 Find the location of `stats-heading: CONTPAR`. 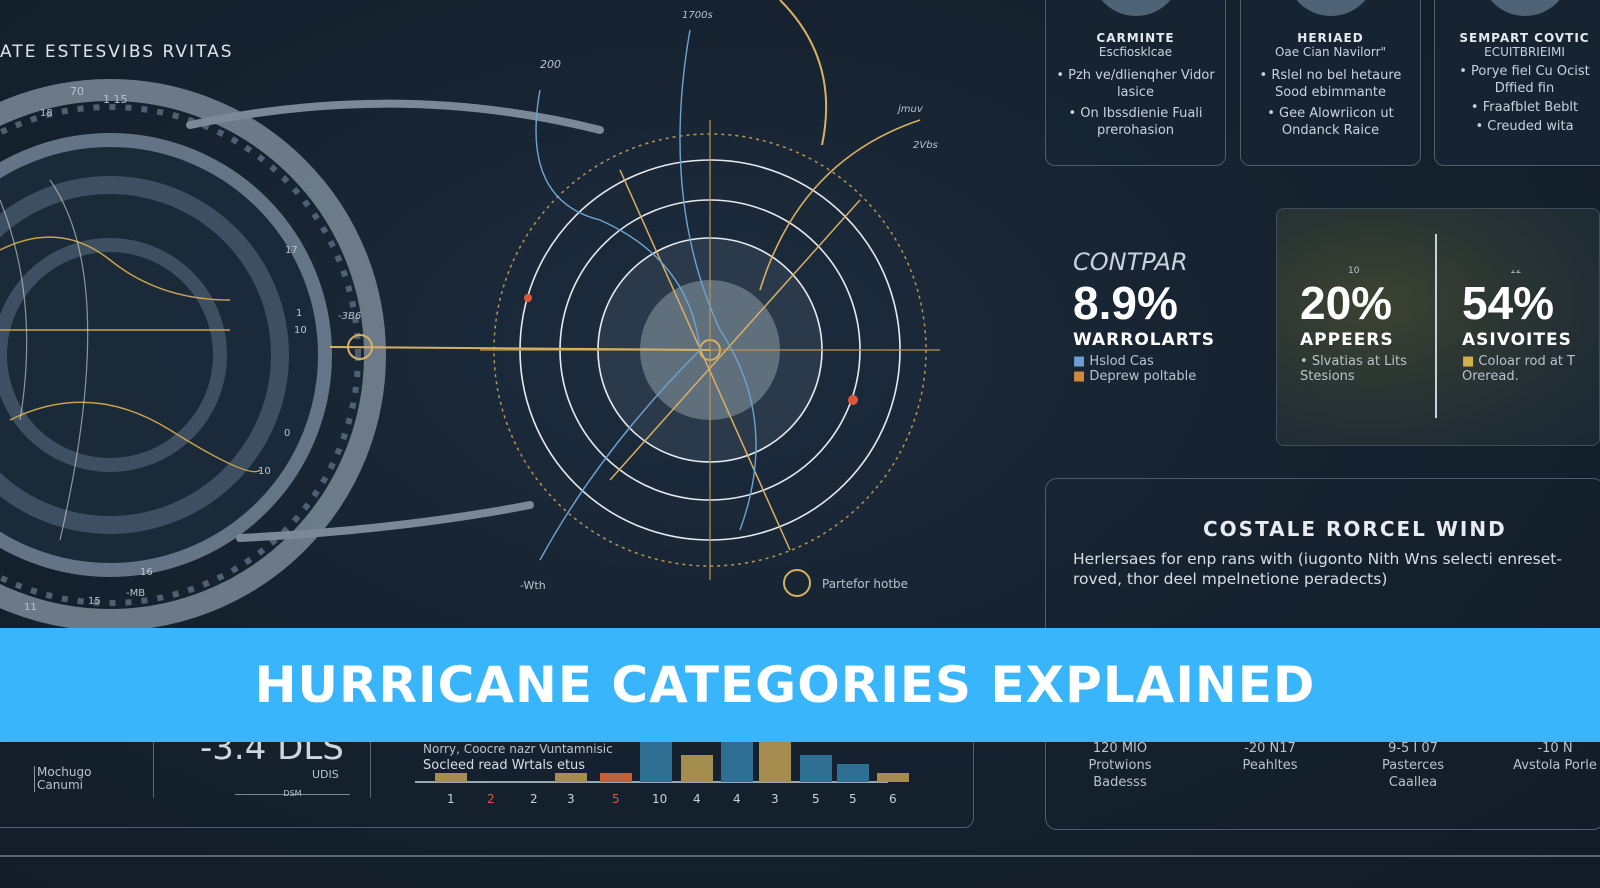

stats-heading: CONTPAR is located at coordinates (1130, 262).